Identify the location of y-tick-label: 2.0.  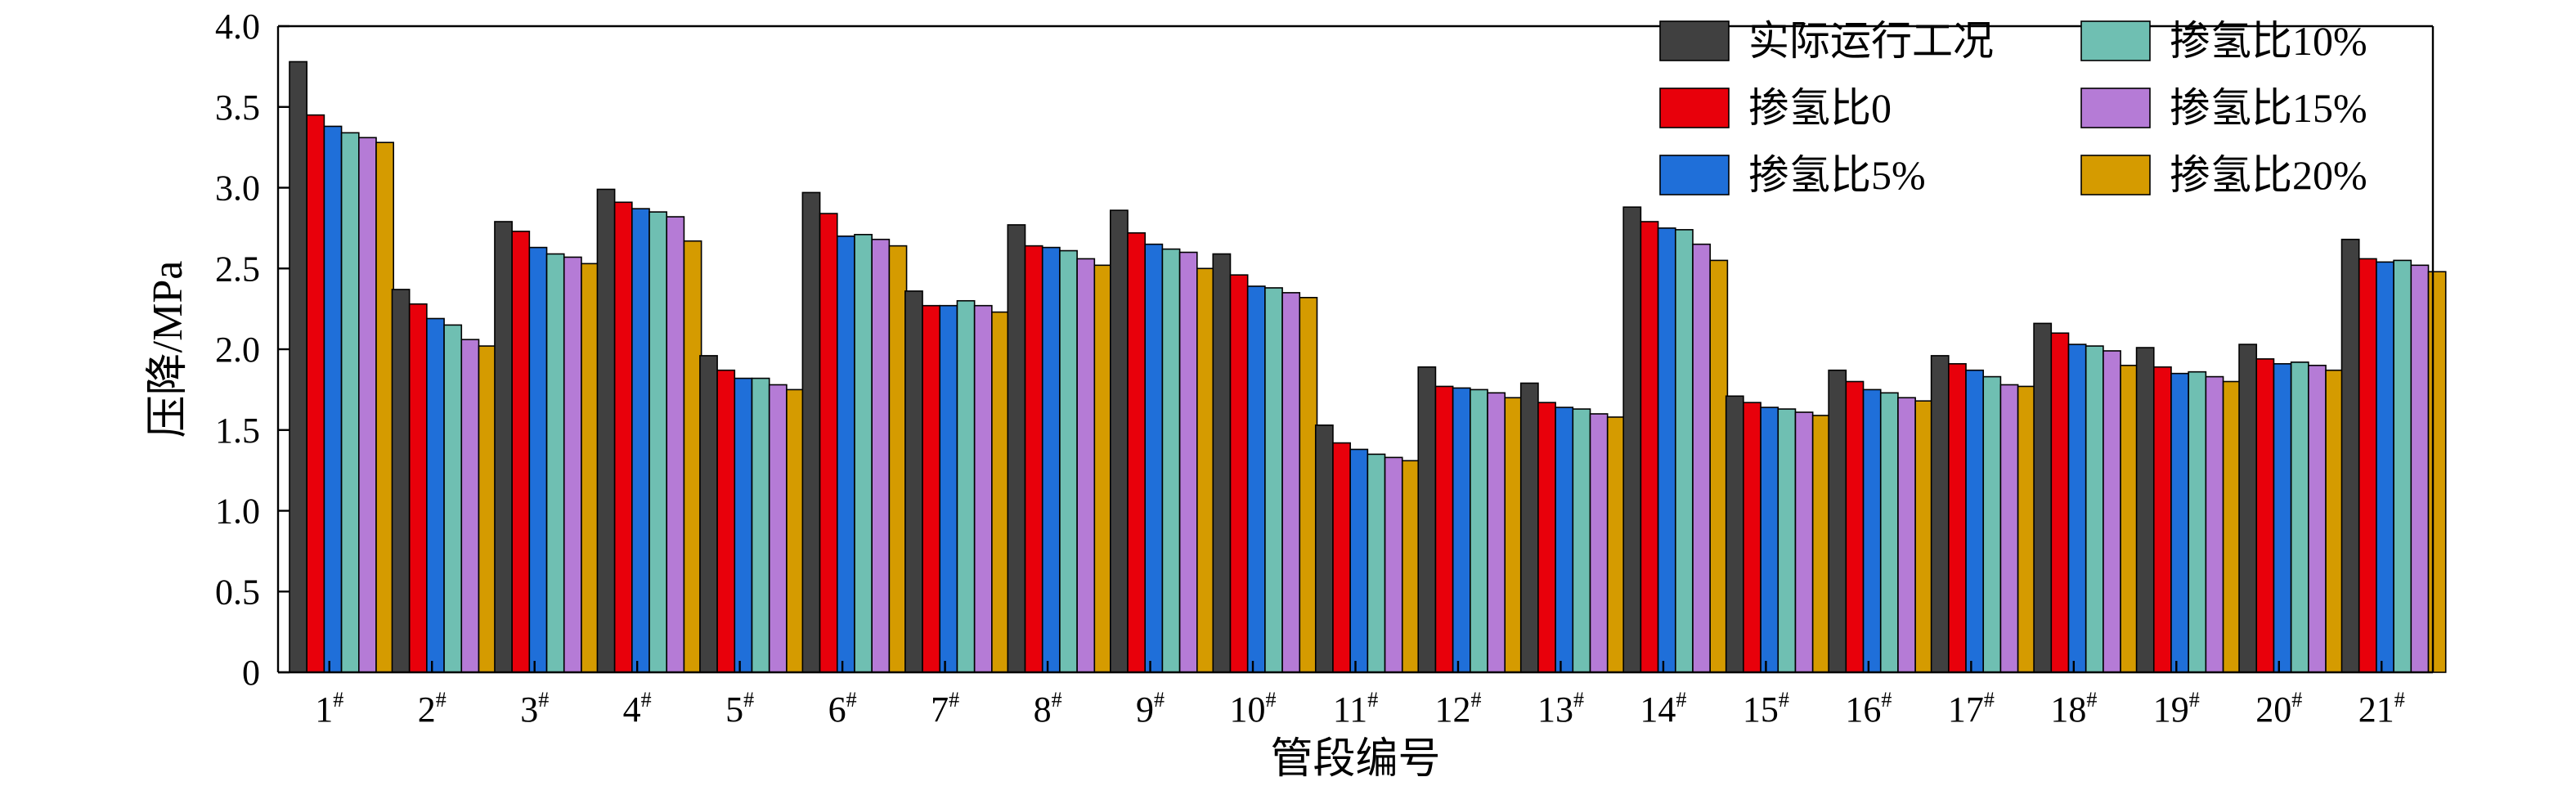
(238, 350).